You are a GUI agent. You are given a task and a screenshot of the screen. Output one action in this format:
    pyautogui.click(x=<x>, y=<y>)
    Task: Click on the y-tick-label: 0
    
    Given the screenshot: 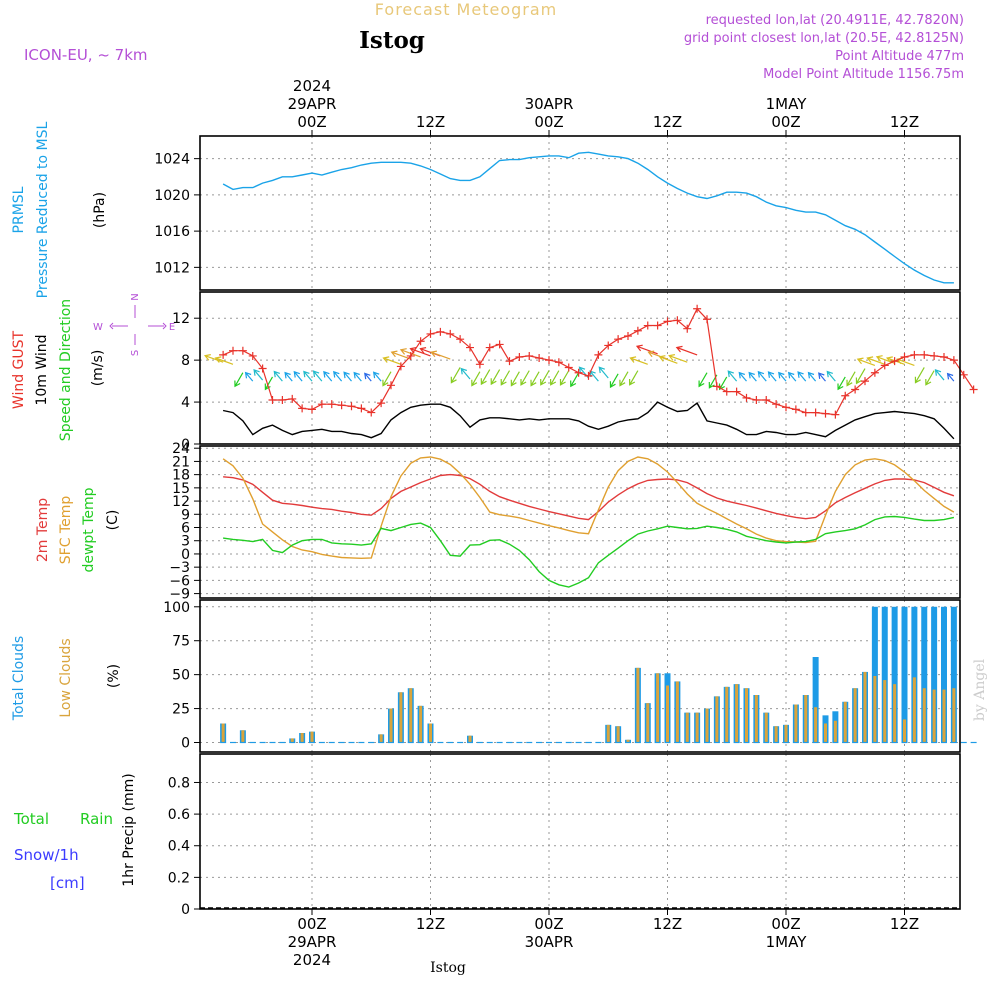 What is the action you would take?
    pyautogui.click(x=185, y=555)
    